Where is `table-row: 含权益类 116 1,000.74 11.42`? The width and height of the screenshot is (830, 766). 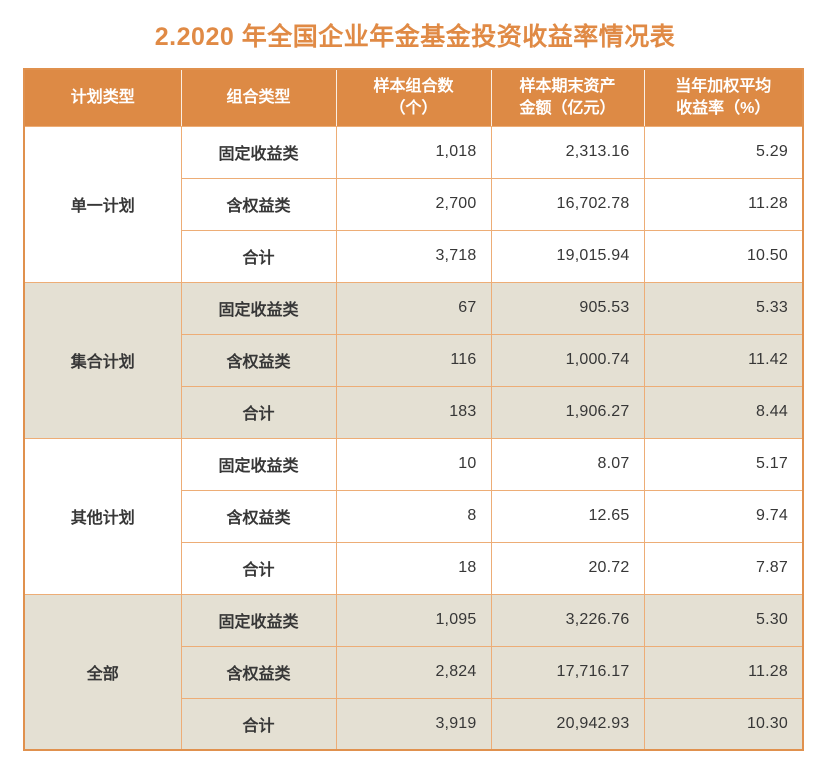
table-row: 含权益类 116 1,000.74 11.42 is located at coordinates (414, 360).